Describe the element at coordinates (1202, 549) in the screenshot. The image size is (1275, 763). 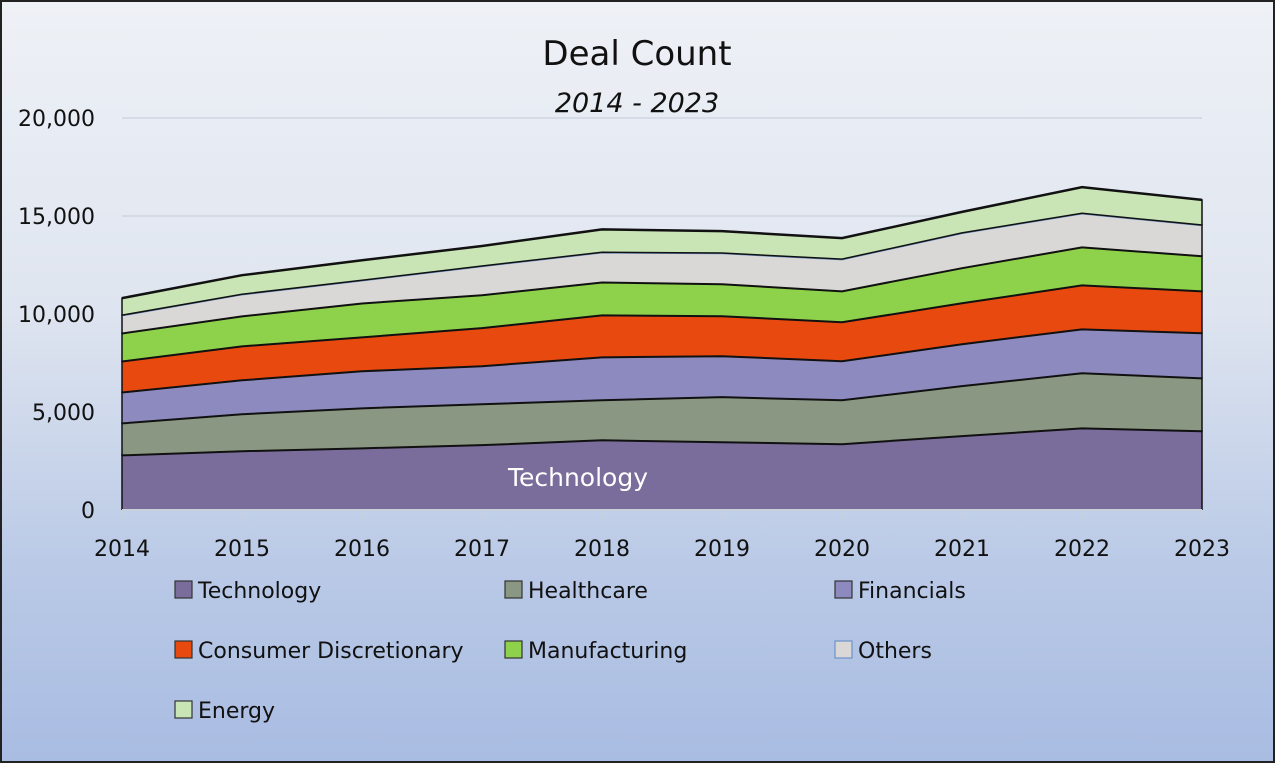
I see `x-tick-label: 2023` at that location.